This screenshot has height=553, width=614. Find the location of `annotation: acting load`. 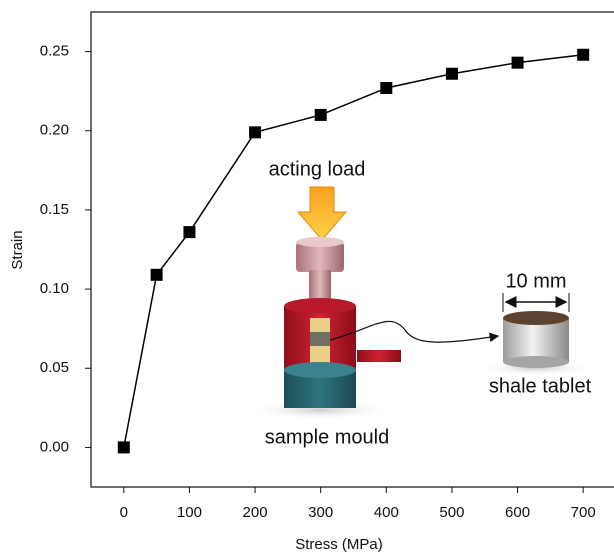

annotation: acting load is located at coordinates (317, 169).